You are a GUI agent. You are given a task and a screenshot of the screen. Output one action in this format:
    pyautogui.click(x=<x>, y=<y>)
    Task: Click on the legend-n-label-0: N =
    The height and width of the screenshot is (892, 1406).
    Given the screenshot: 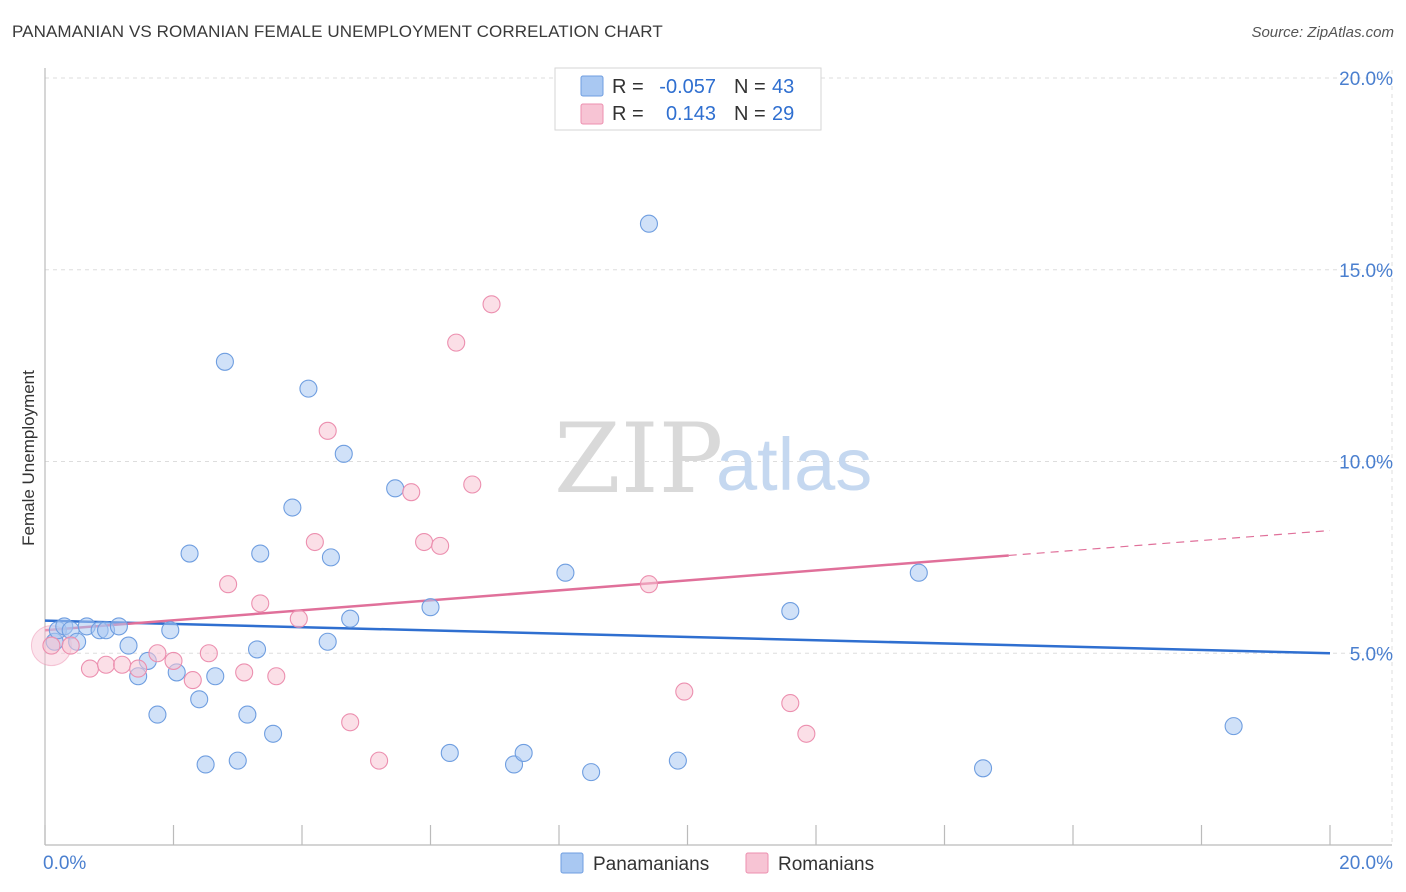 What is the action you would take?
    pyautogui.click(x=750, y=87)
    